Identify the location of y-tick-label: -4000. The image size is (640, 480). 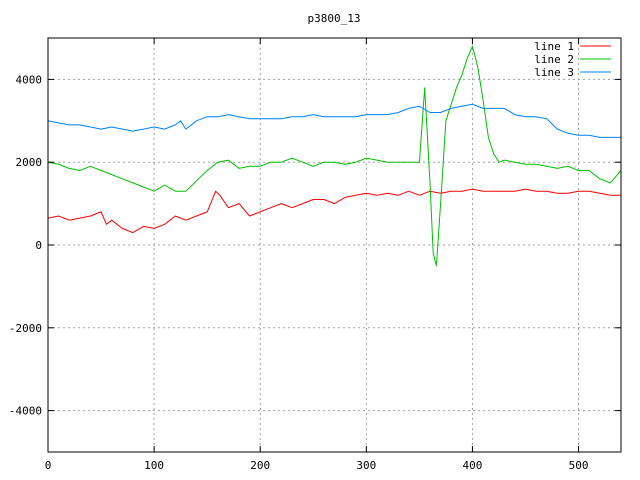
(25, 411).